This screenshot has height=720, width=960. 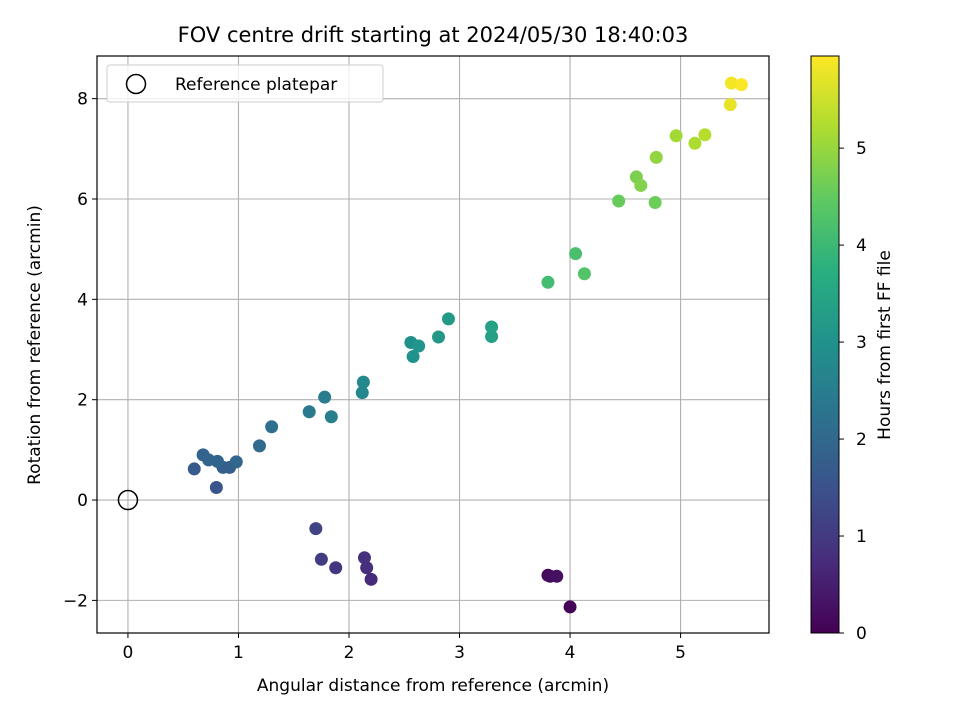 I want to click on colorbar-tick-label: 5, so click(x=861, y=149).